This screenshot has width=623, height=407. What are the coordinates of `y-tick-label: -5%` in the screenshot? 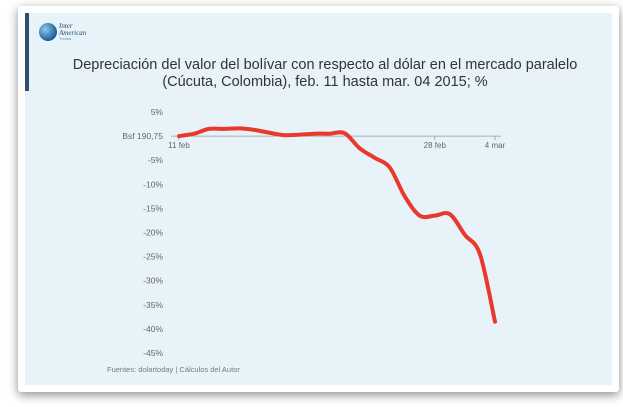 It's located at (156, 160).